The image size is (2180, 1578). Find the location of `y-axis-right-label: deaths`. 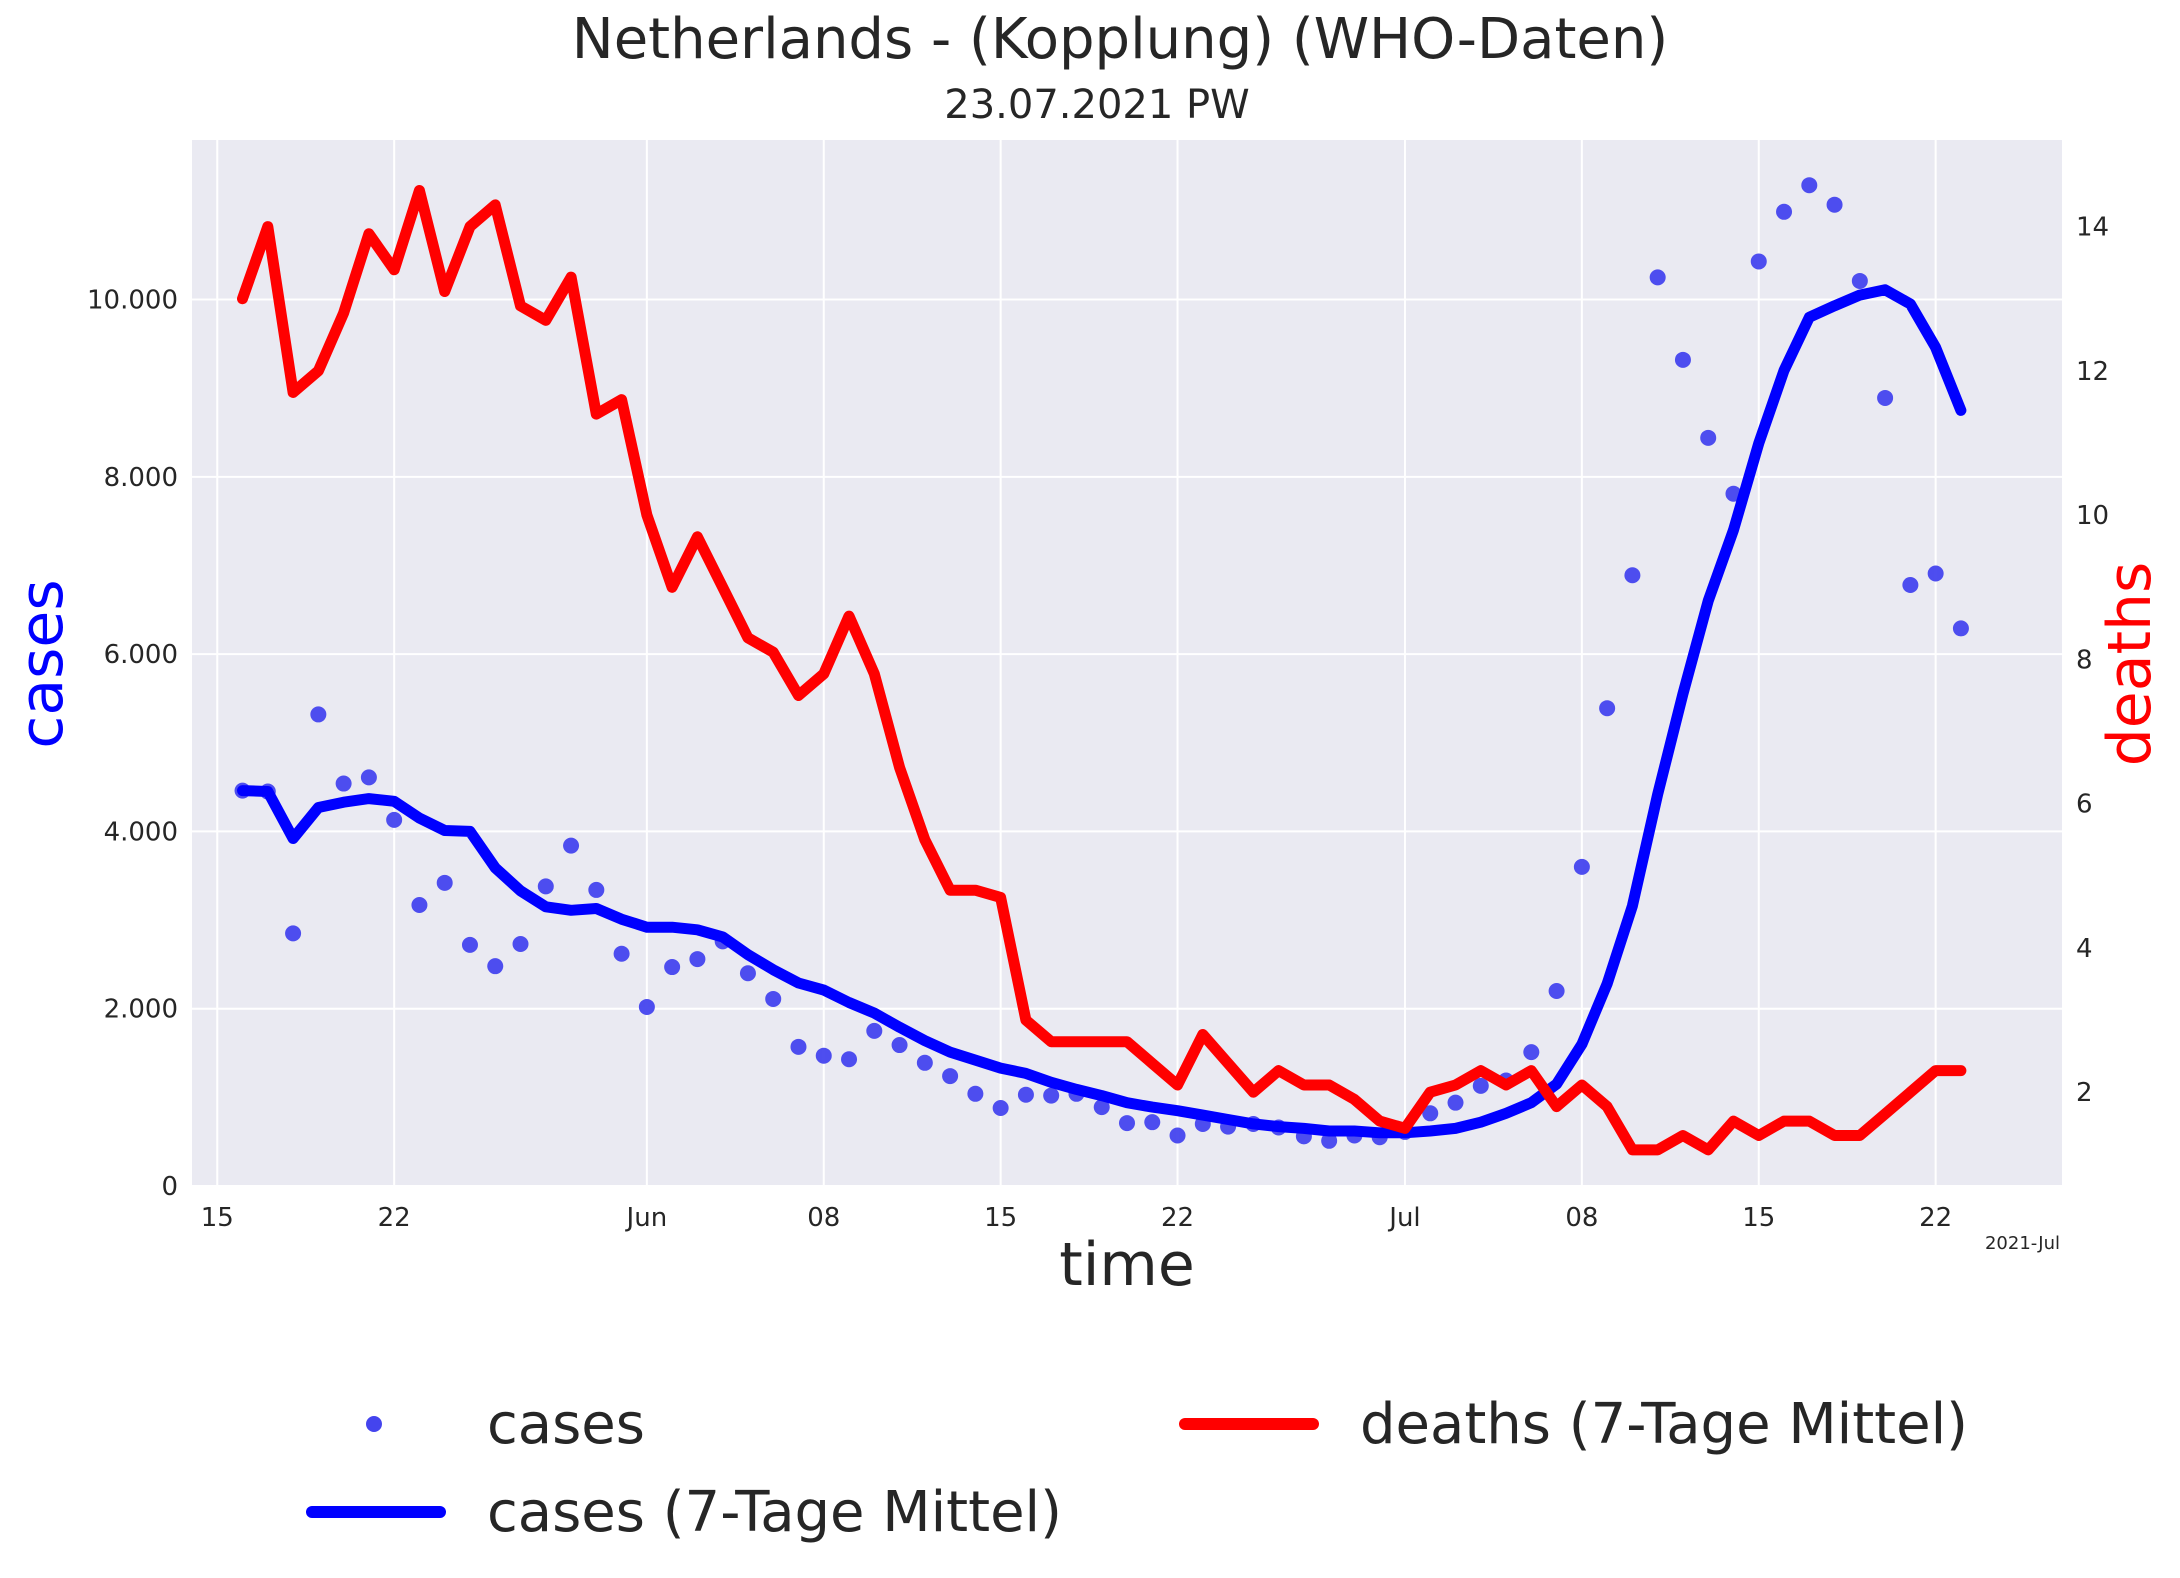

y-axis-right-label: deaths is located at coordinates (2130, 664).